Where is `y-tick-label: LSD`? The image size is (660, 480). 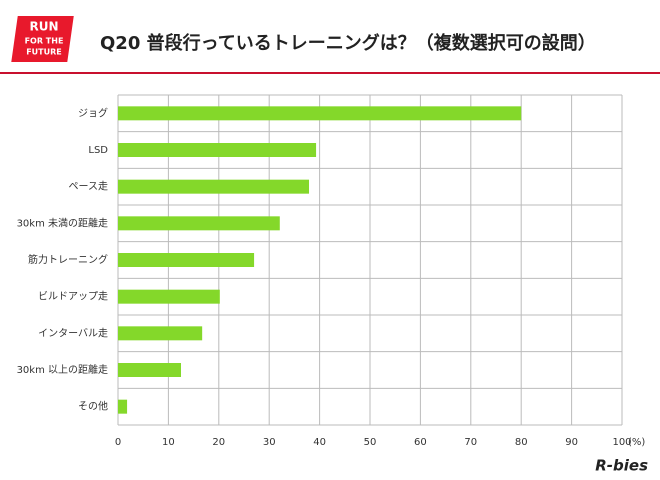
y-tick-label: LSD is located at coordinates (98, 150).